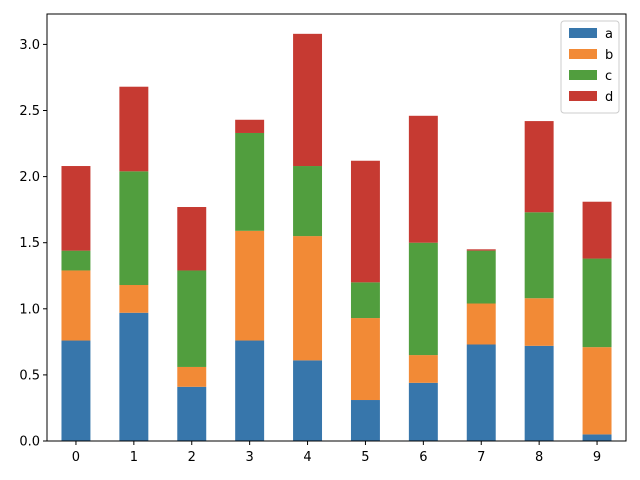 This screenshot has width=640, height=480. Describe the element at coordinates (583, 54) in the screenshot. I see `legend-swatch-b` at that location.